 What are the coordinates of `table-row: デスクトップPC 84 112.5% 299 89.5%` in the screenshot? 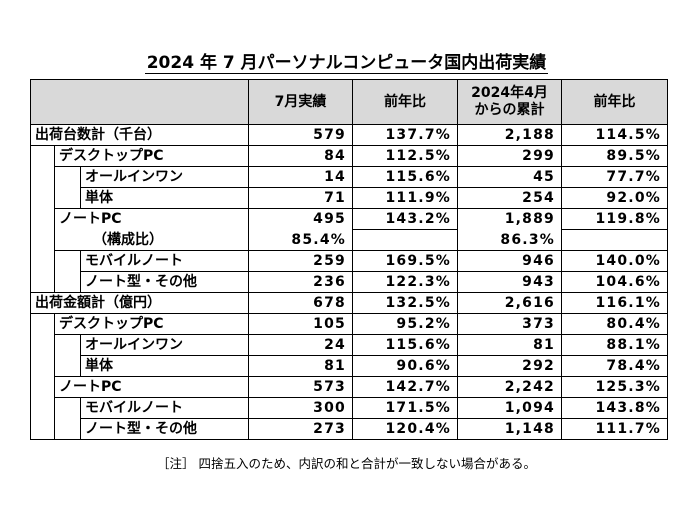 It's located at (349, 156).